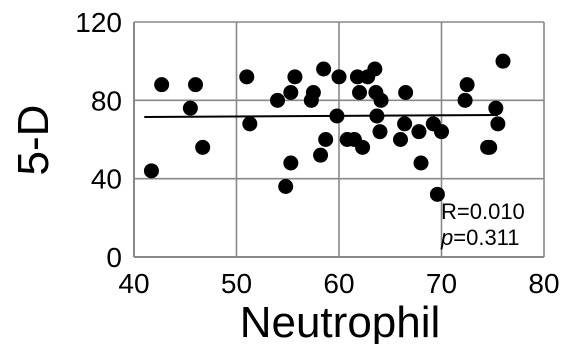  Describe the element at coordinates (543, 283) in the screenshot. I see `x-tick-label: 80` at that location.